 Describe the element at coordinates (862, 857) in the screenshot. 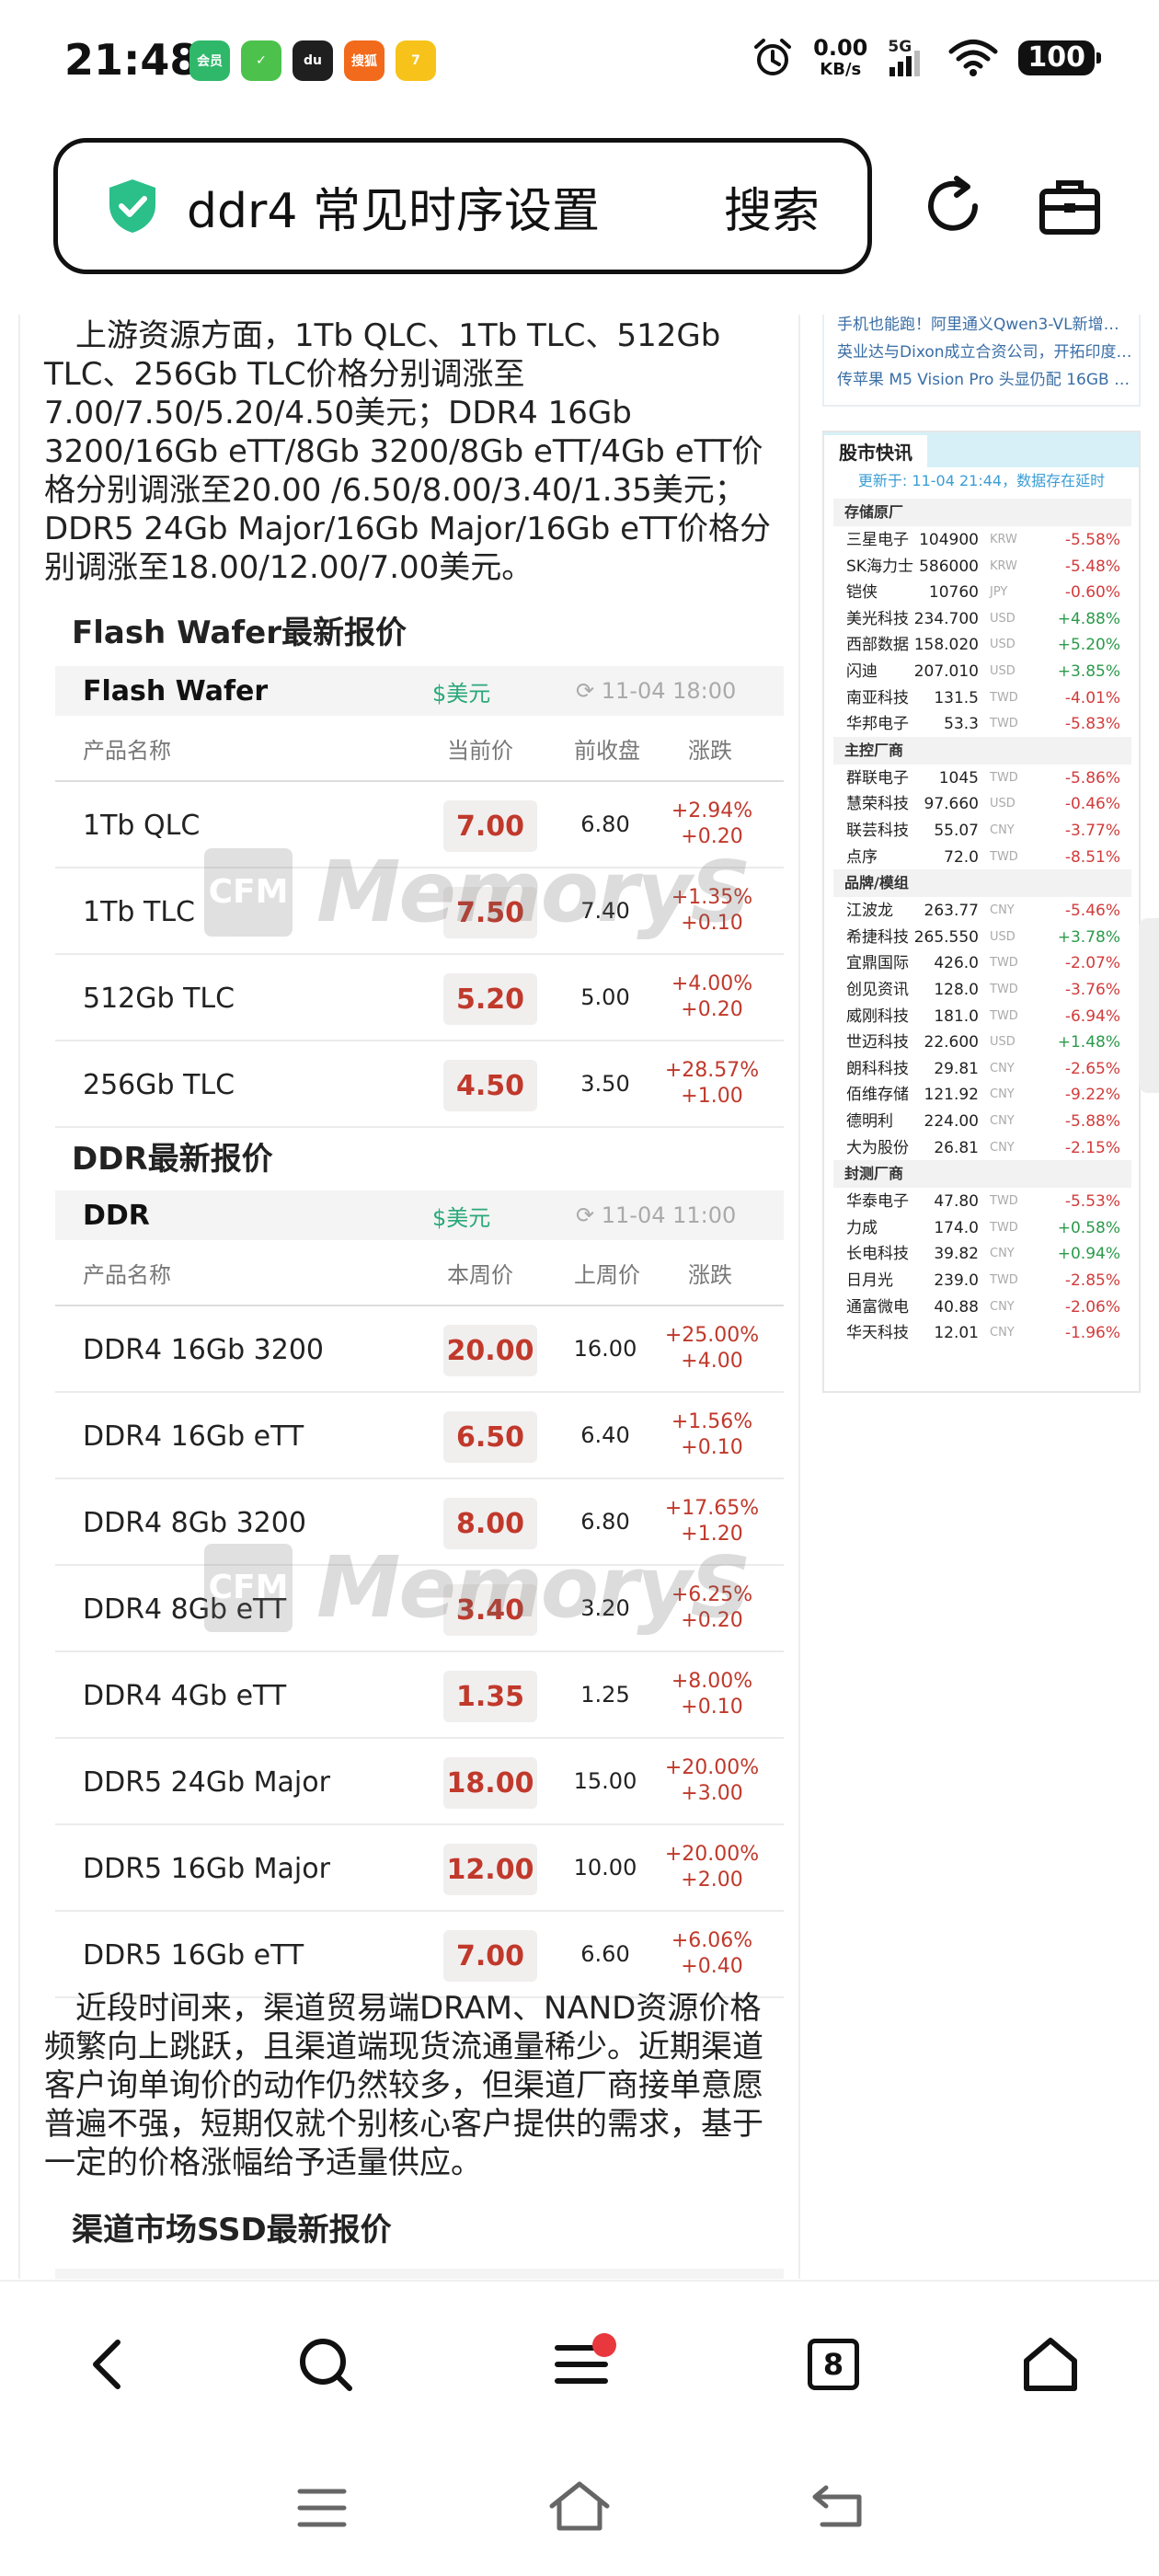

I see `stock-name: 点序` at that location.